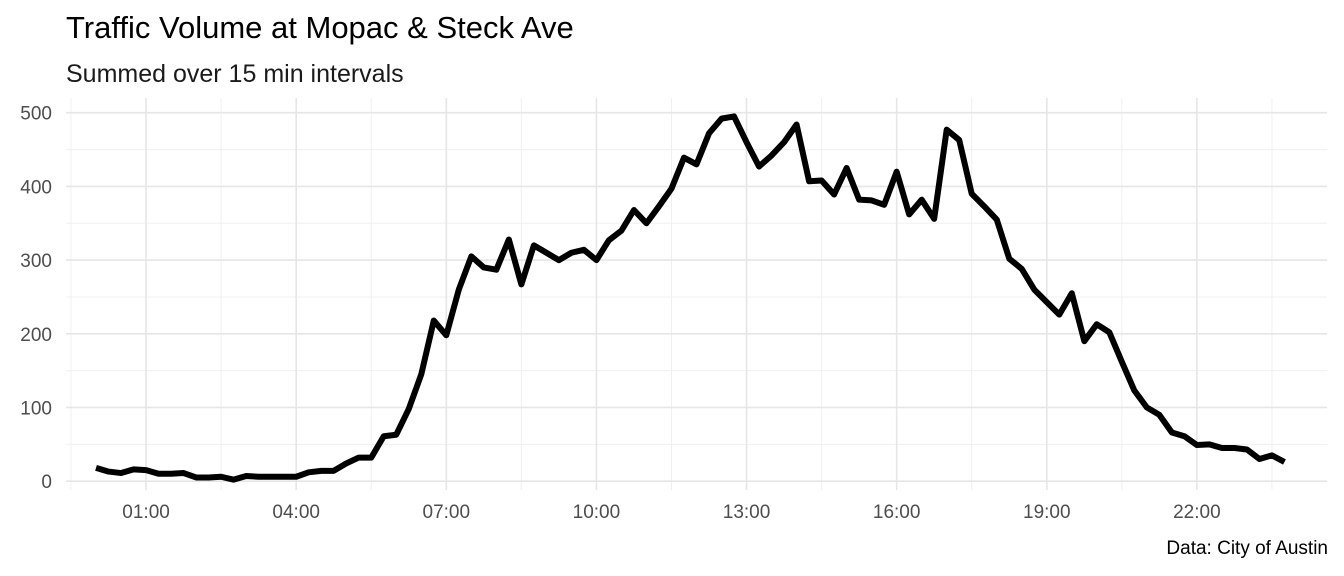  Describe the element at coordinates (36, 261) in the screenshot. I see `y-tick-label: 300` at that location.